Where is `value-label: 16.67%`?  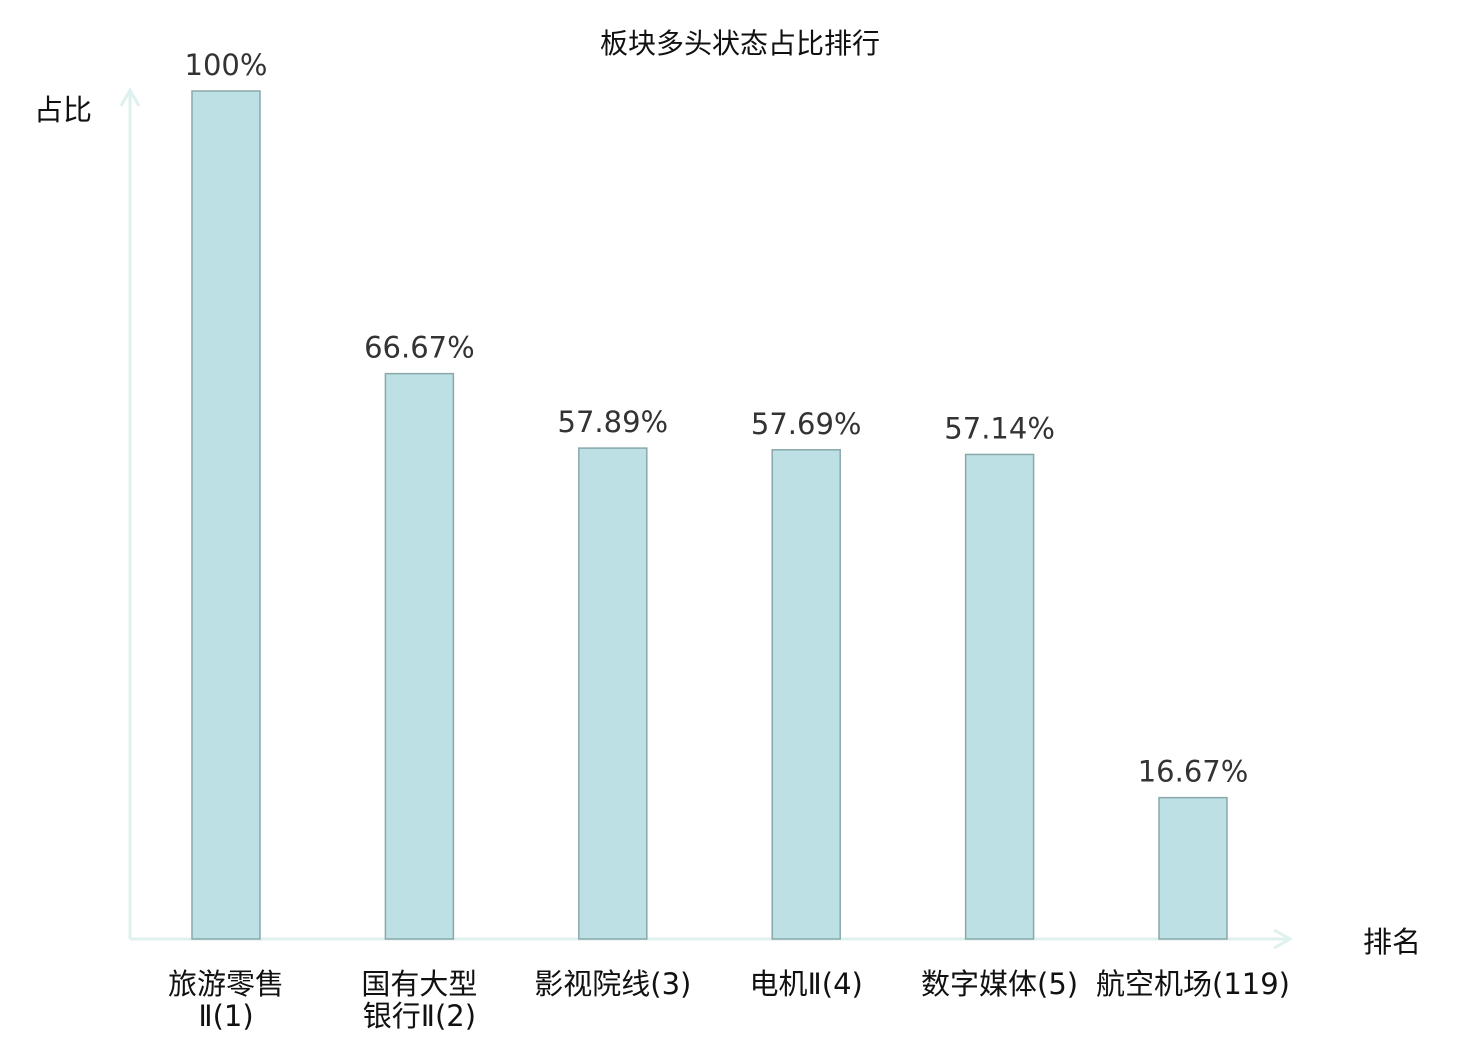
value-label: 16.67% is located at coordinates (1193, 772).